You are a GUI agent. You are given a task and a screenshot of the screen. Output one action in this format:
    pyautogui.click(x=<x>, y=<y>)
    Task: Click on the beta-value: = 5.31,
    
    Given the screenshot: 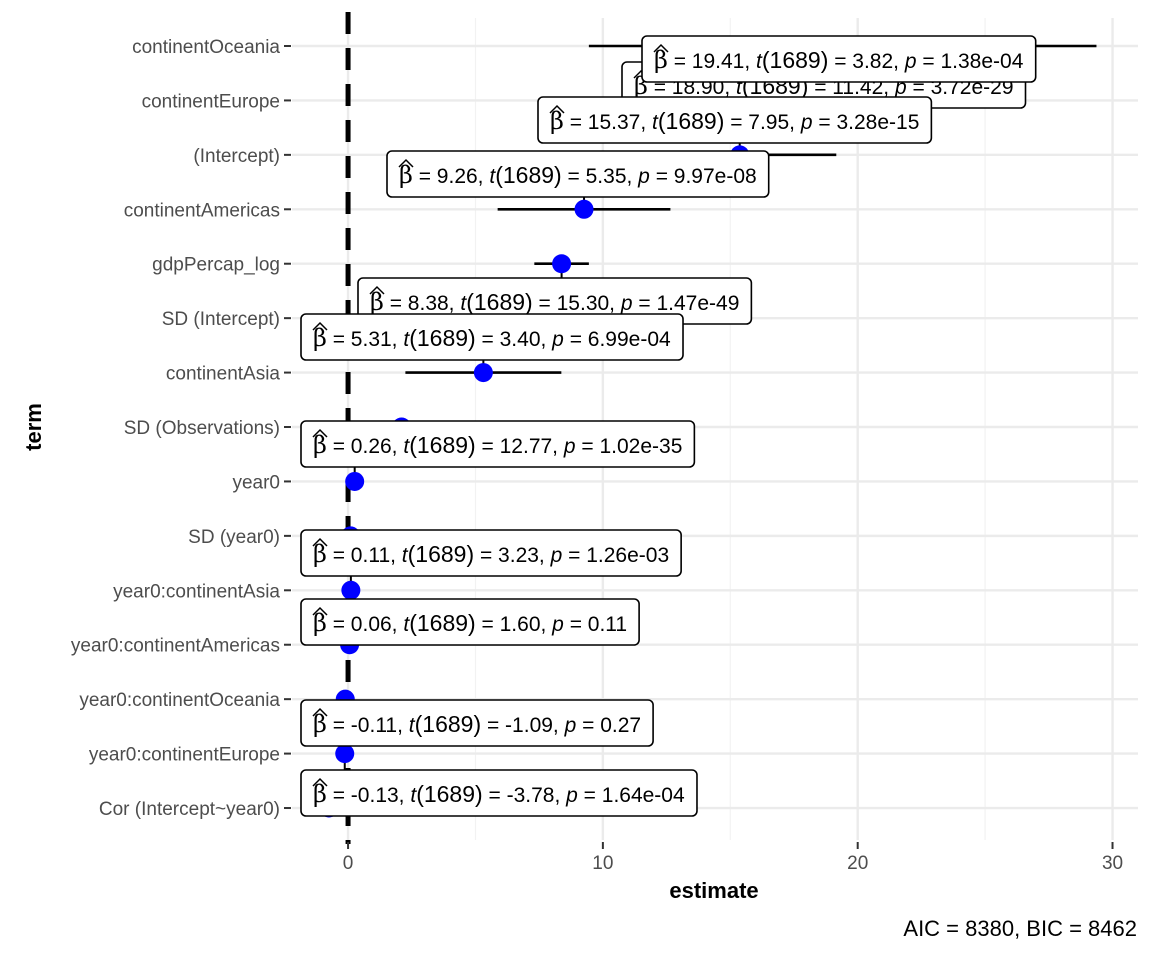 What is the action you would take?
    pyautogui.click(x=365, y=339)
    